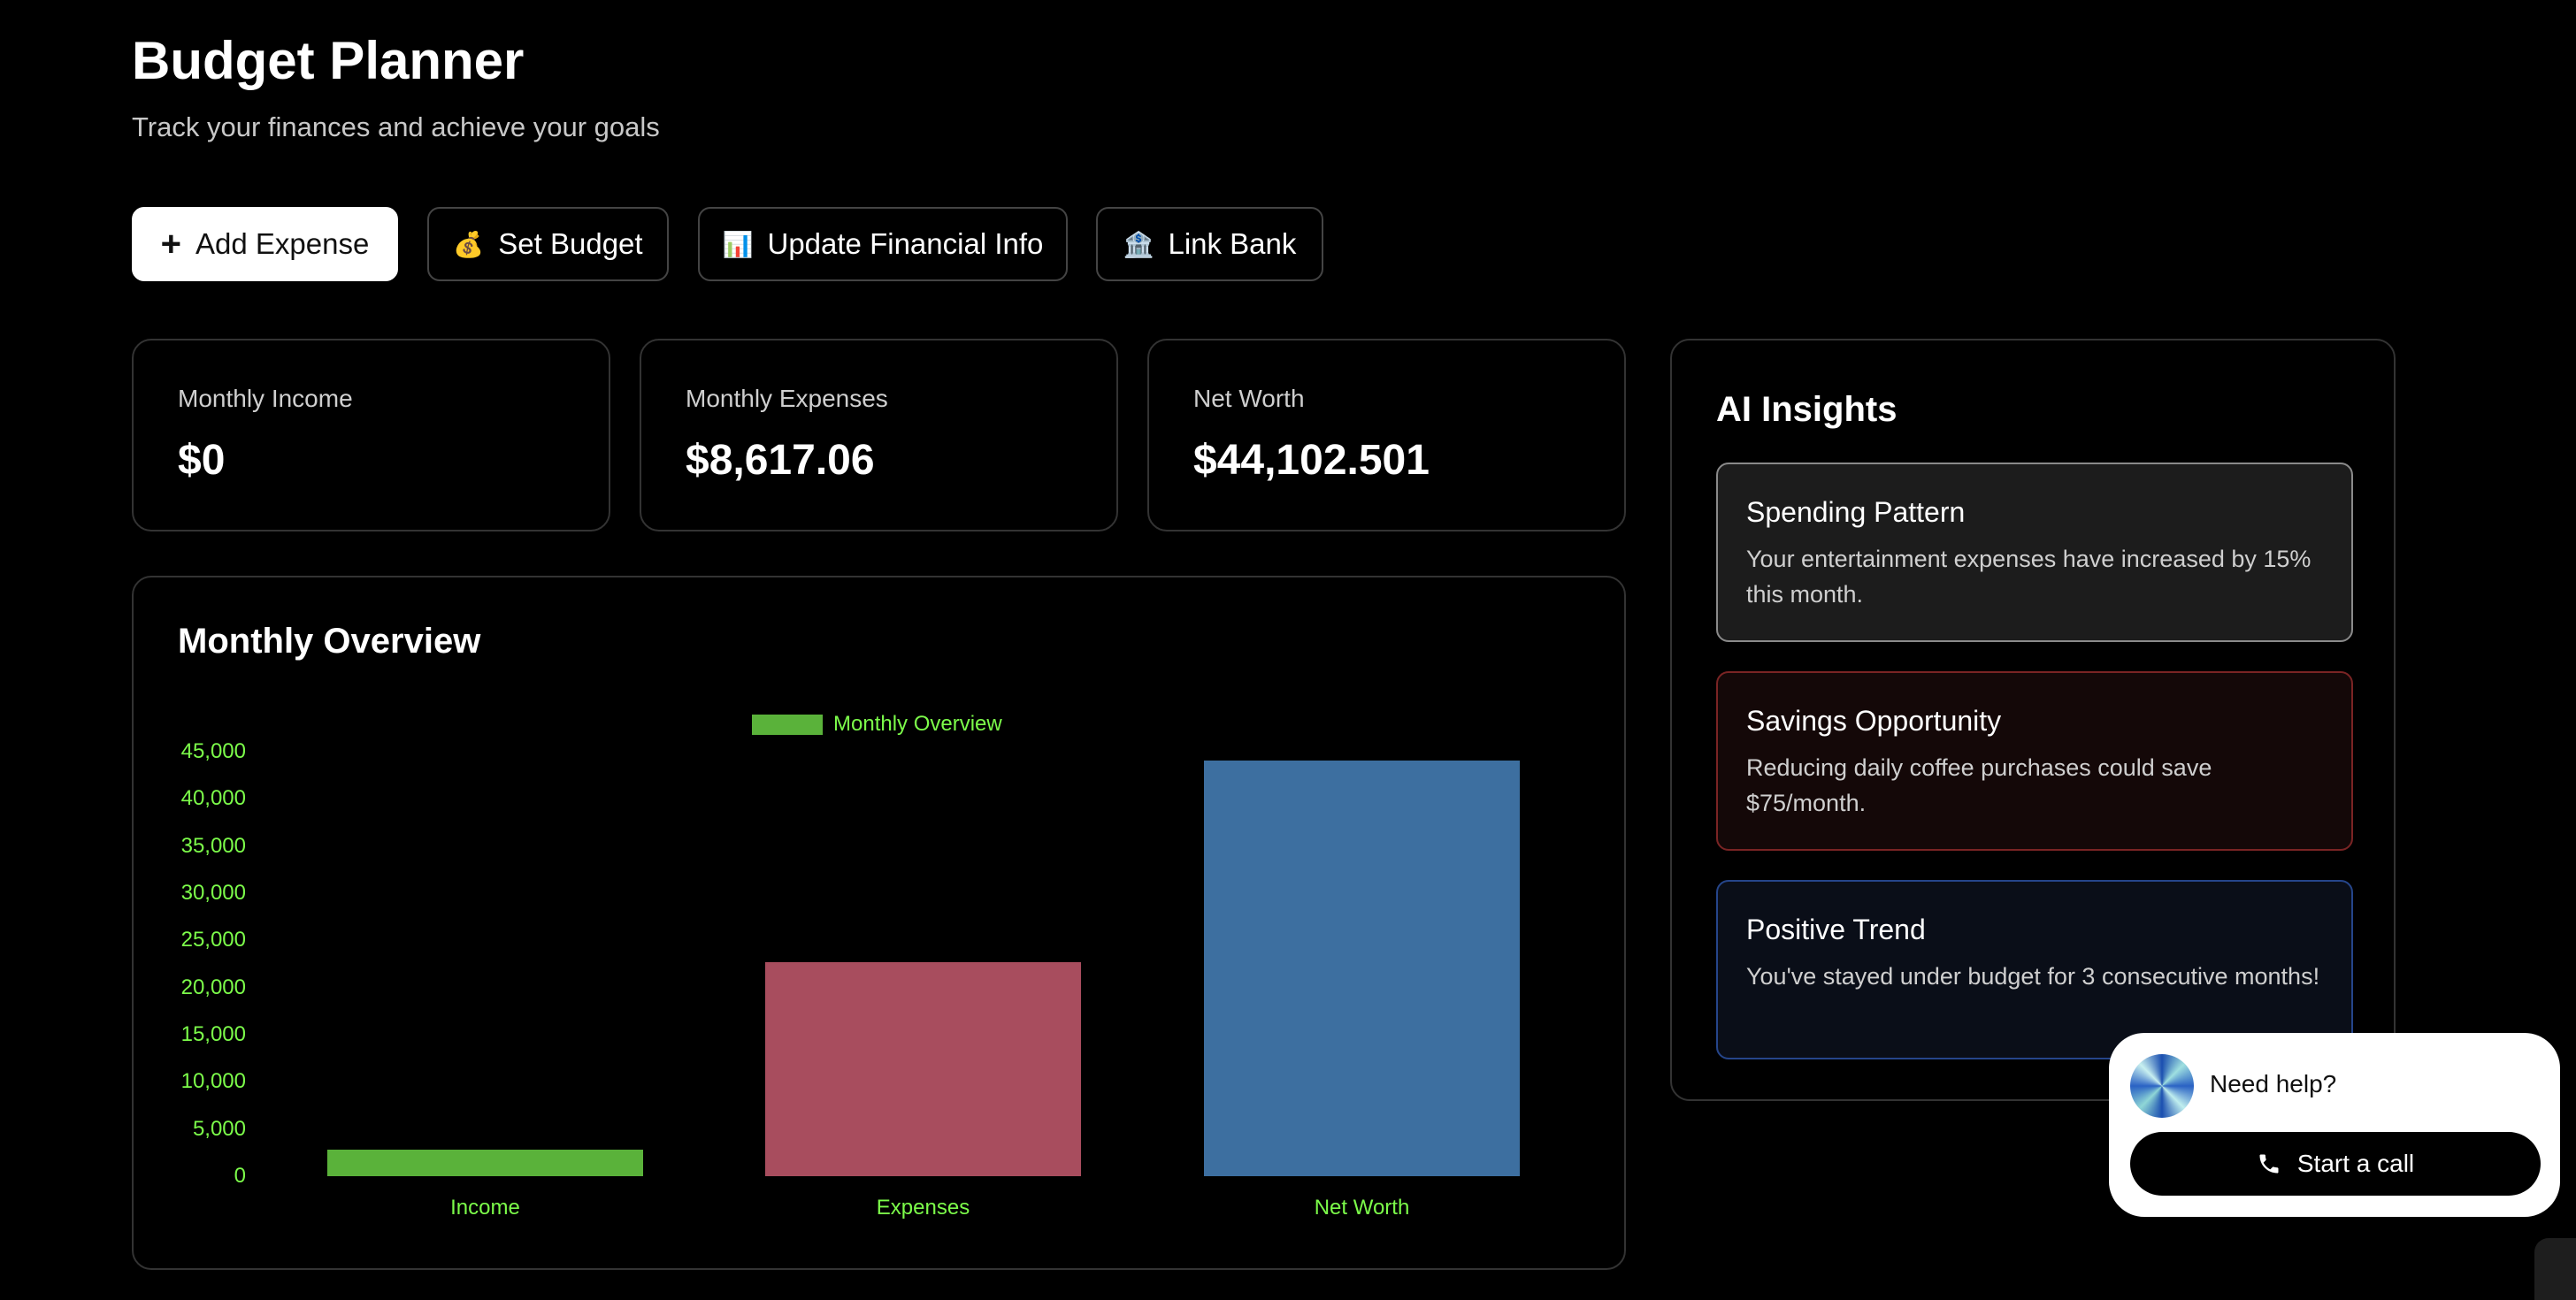  Describe the element at coordinates (923, 1068) in the screenshot. I see `bar-expenses` at that location.